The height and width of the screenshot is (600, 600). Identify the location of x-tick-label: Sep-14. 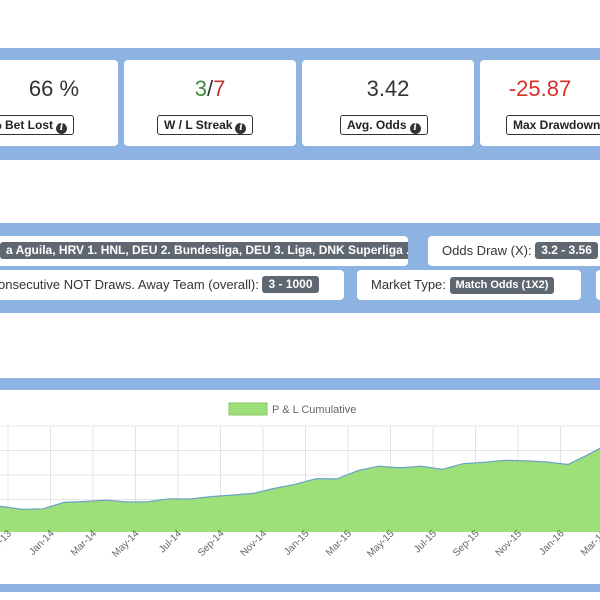
(211, 543).